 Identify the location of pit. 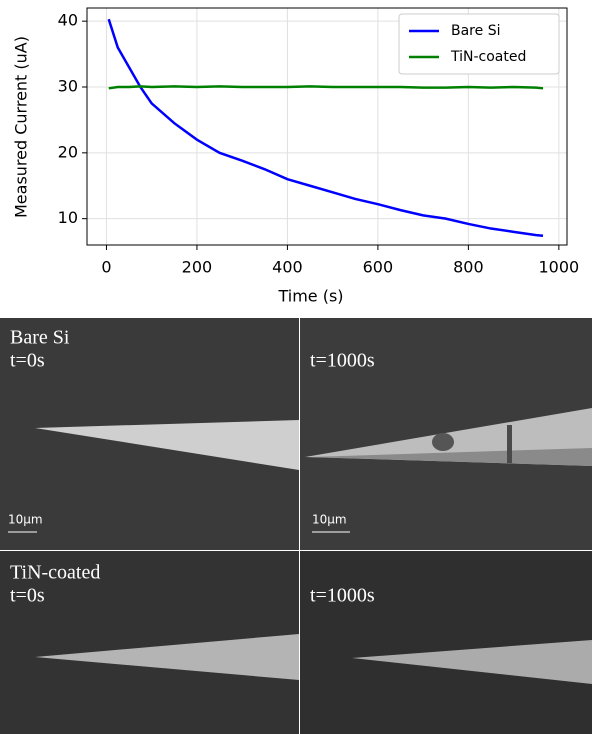
(443, 442).